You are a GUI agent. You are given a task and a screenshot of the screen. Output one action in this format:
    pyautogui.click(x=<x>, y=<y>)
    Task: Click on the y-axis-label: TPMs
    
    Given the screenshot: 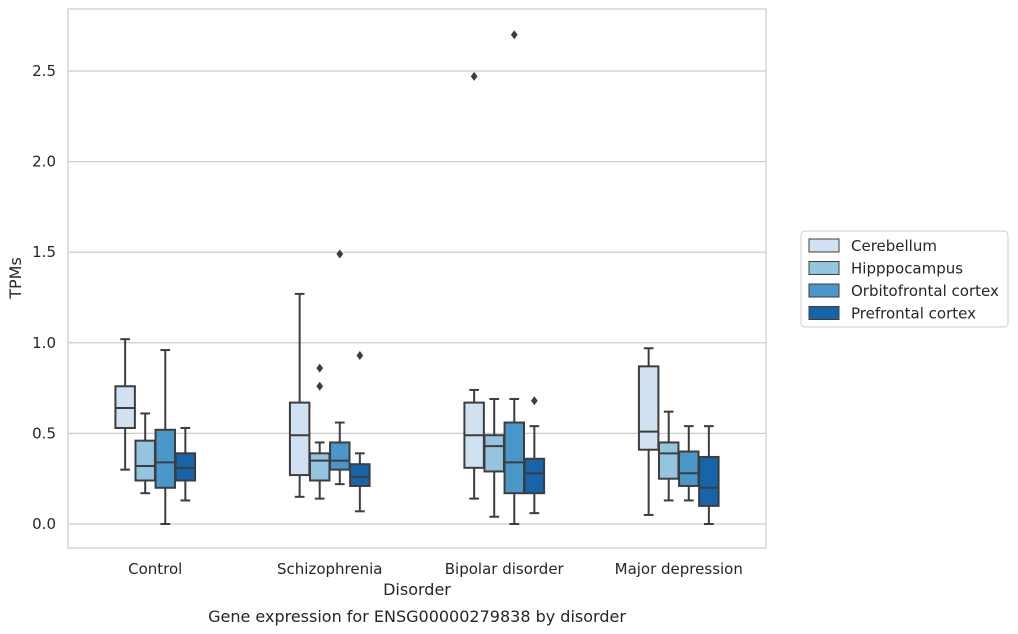 What is the action you would take?
    pyautogui.click(x=15, y=278)
    